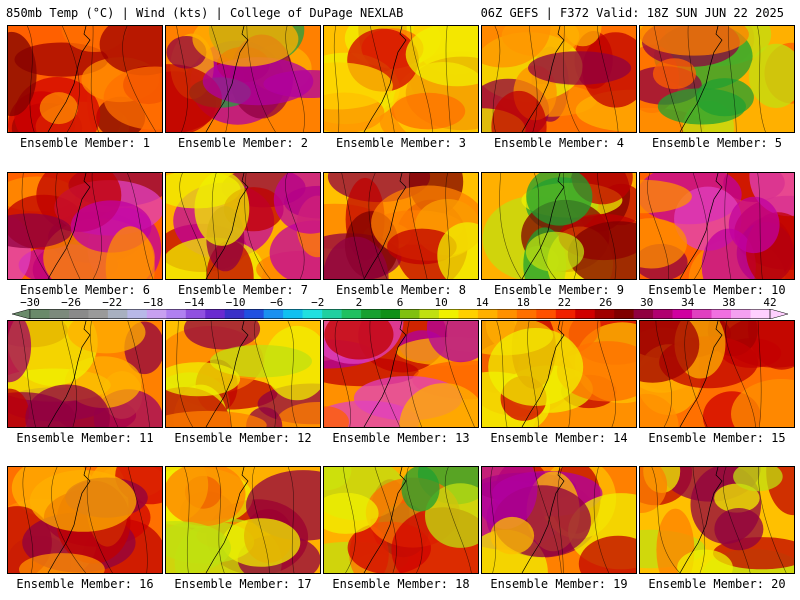  What do you see at coordinates (85, 384) in the screenshot?
I see `ensemble-member-panel: Ensemble Member: 11` at bounding box center [85, 384].